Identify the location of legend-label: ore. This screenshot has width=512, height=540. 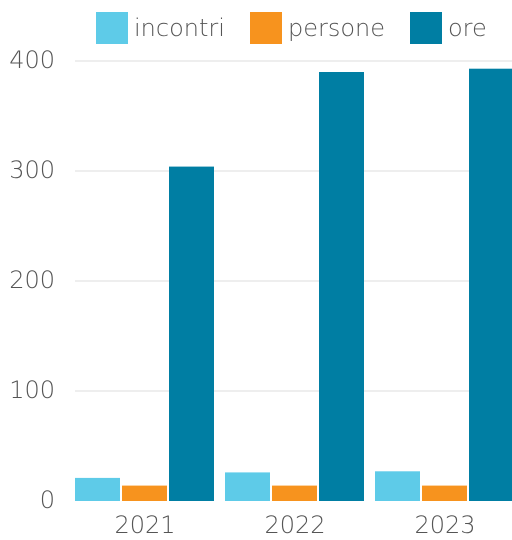
(467, 28).